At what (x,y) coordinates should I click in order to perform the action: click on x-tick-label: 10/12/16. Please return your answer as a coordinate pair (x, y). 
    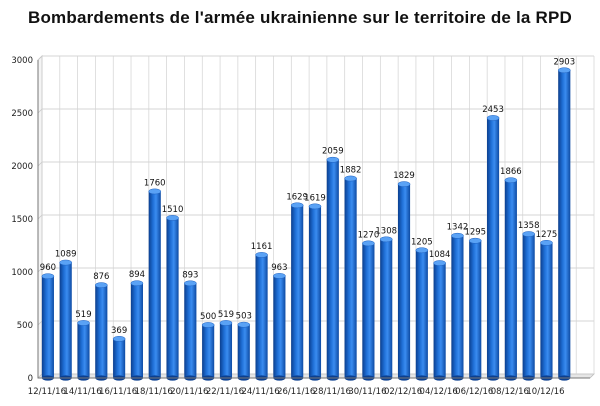
    Looking at the image, I should click on (545, 392).